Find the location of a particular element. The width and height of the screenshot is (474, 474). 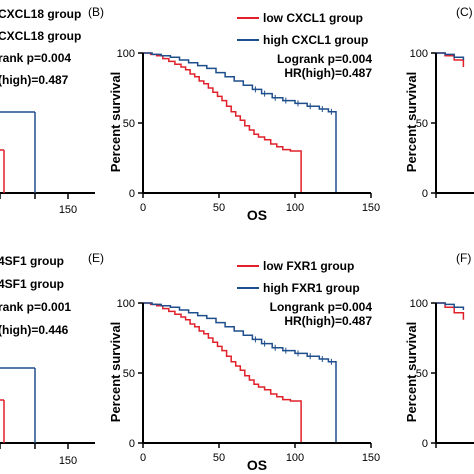

x-axis-label-e: OS is located at coordinates (257, 465).